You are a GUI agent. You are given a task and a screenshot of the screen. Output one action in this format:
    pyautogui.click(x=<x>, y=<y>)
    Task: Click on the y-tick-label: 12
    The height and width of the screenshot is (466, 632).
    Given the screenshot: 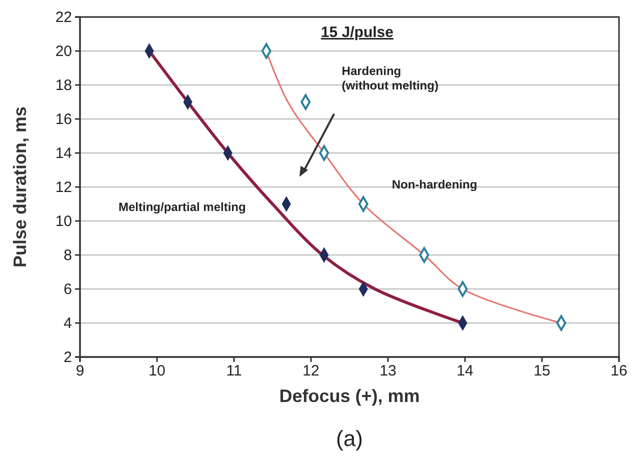 What is the action you would take?
    pyautogui.click(x=63, y=187)
    